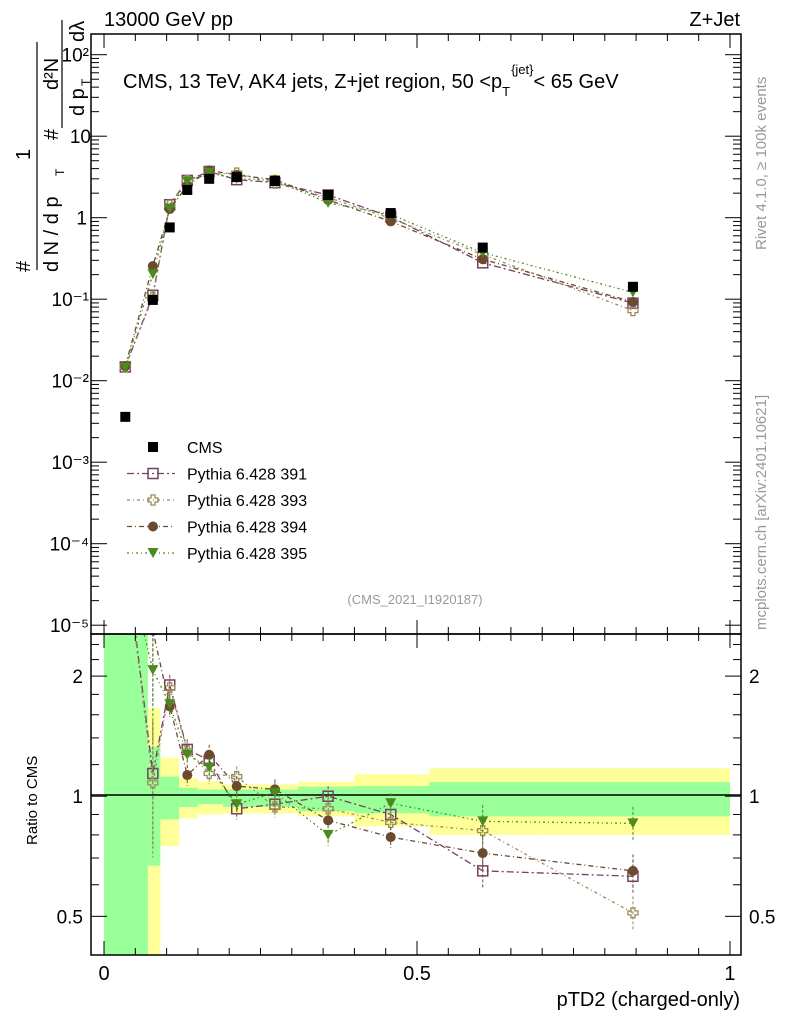 The width and height of the screenshot is (786, 1024). What do you see at coordinates (754, 677) in the screenshot?
I see `ratio-y-tick-label-right: 2` at bounding box center [754, 677].